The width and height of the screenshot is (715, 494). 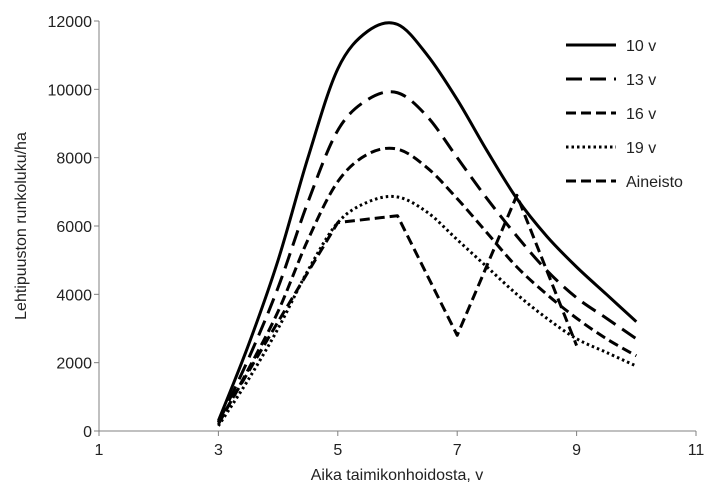 What do you see at coordinates (70, 90) in the screenshot?
I see `y-tick-label: 10000` at bounding box center [70, 90].